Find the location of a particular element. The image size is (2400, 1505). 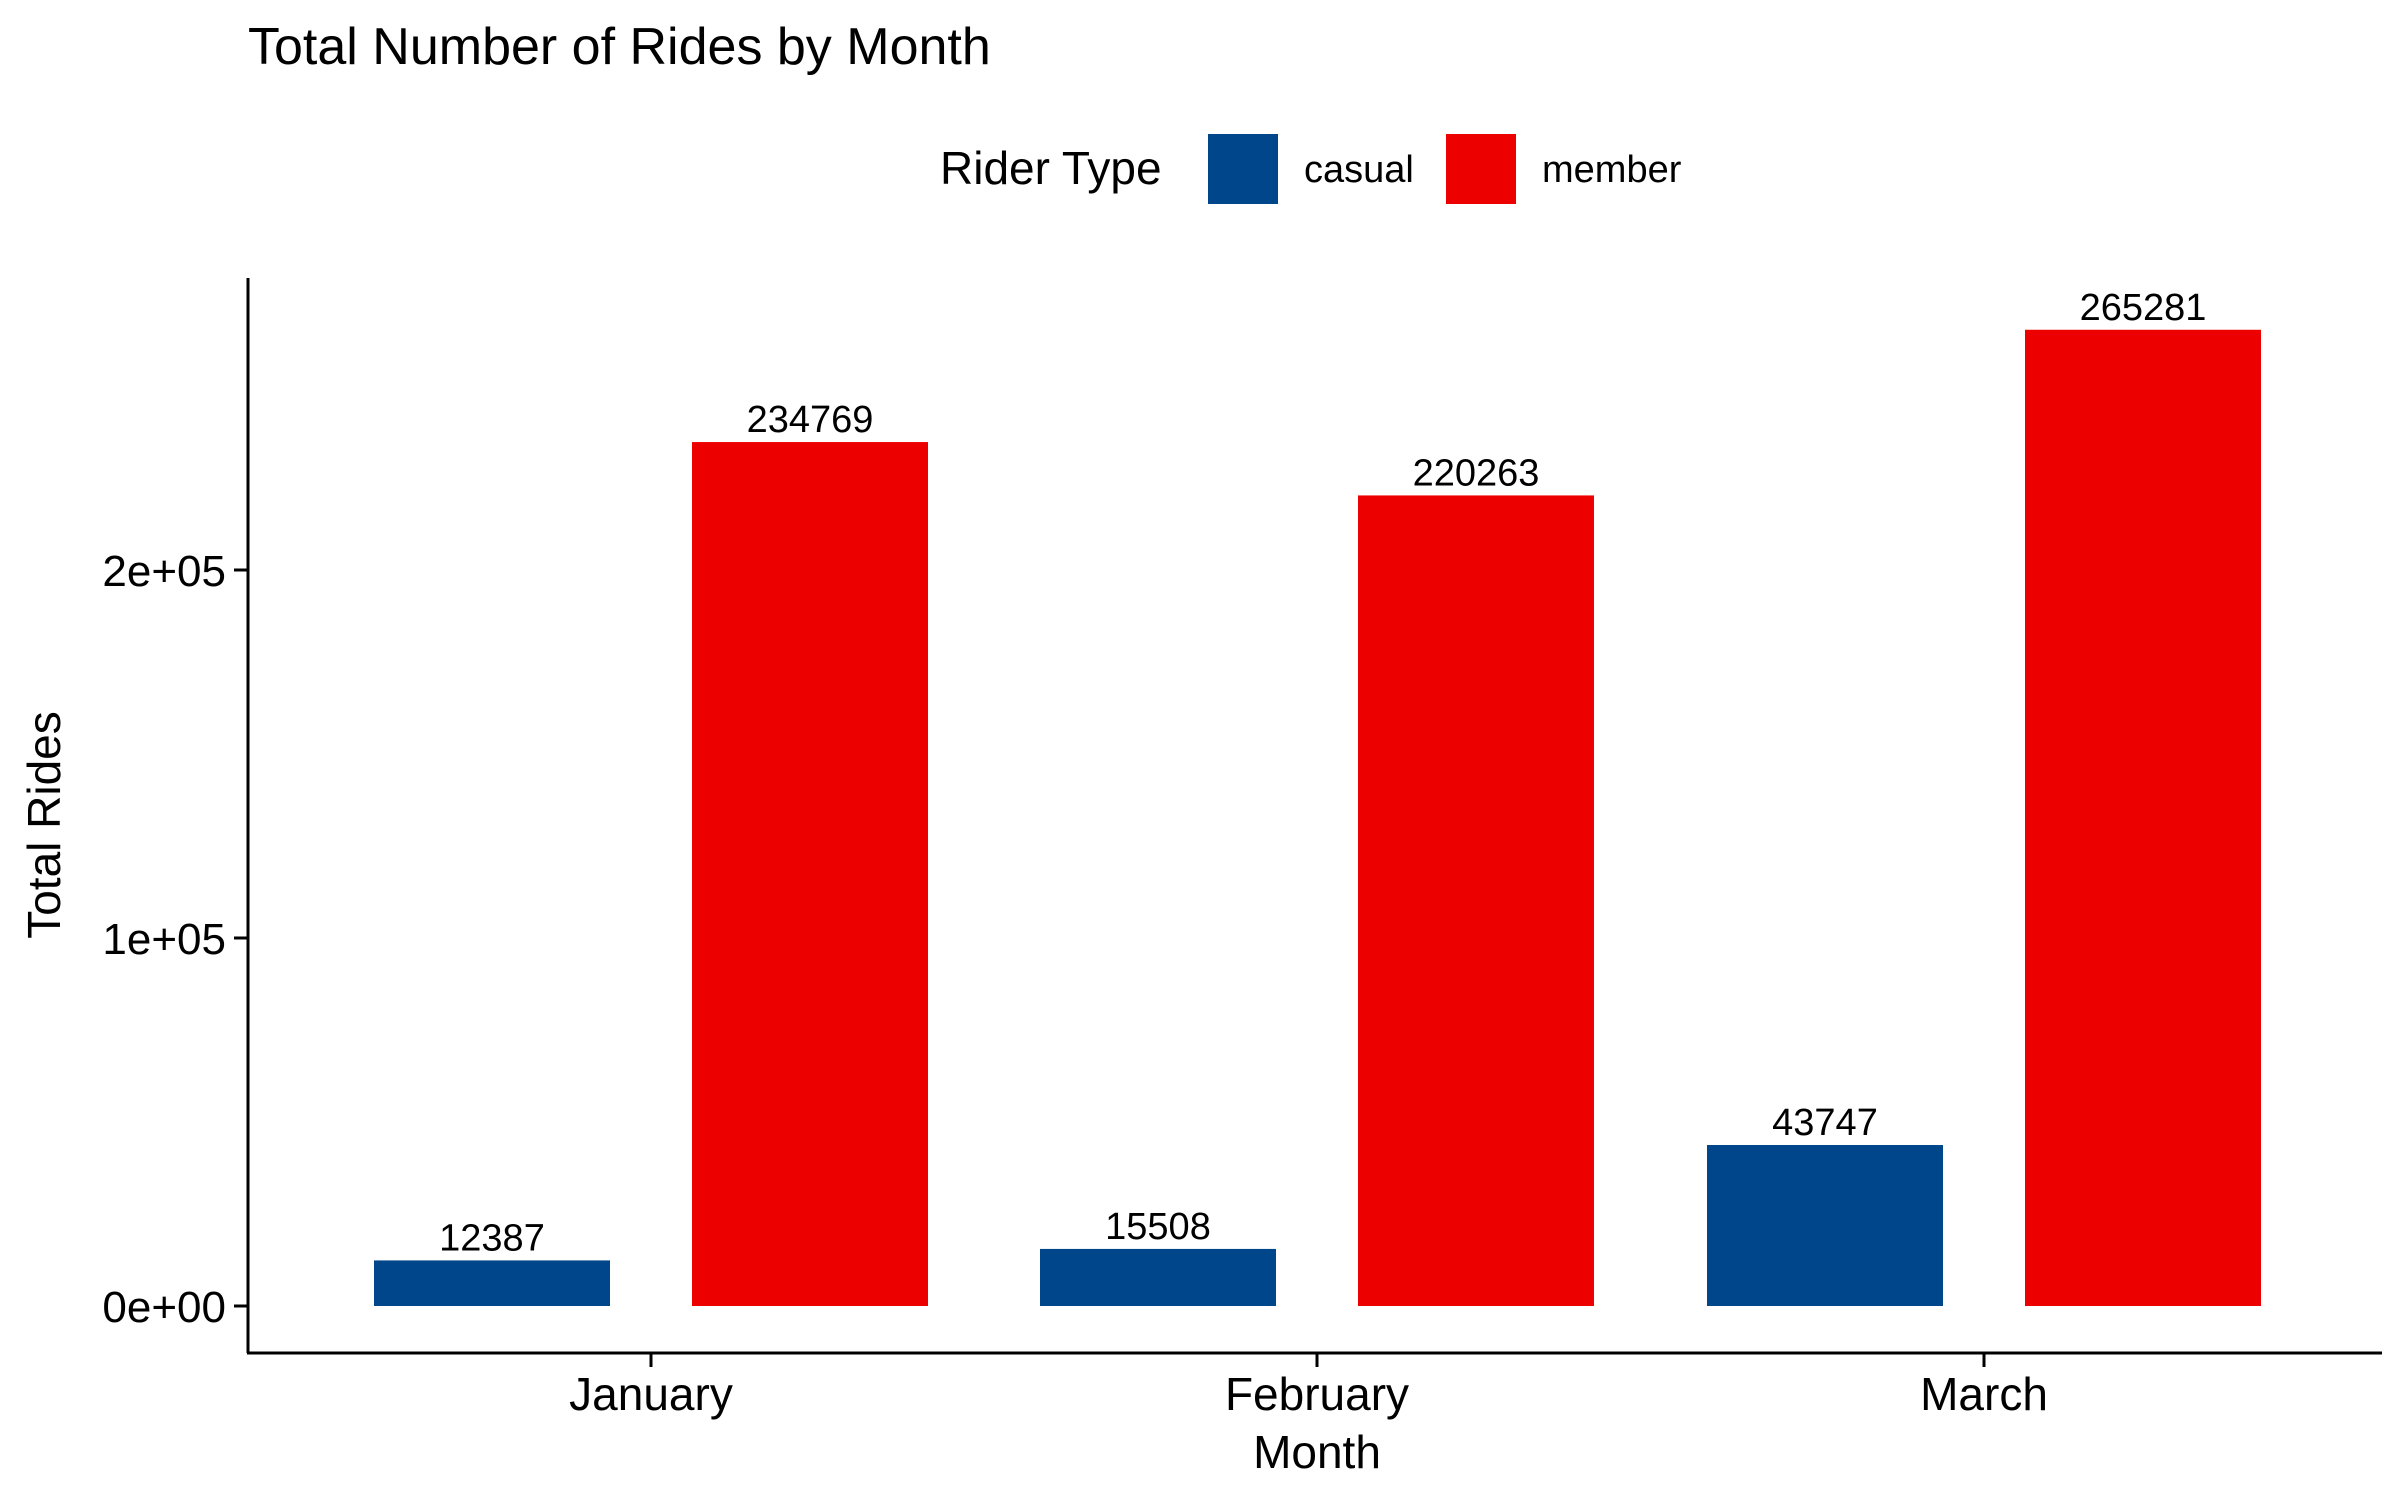

bar-casual-january is located at coordinates (492, 1283).